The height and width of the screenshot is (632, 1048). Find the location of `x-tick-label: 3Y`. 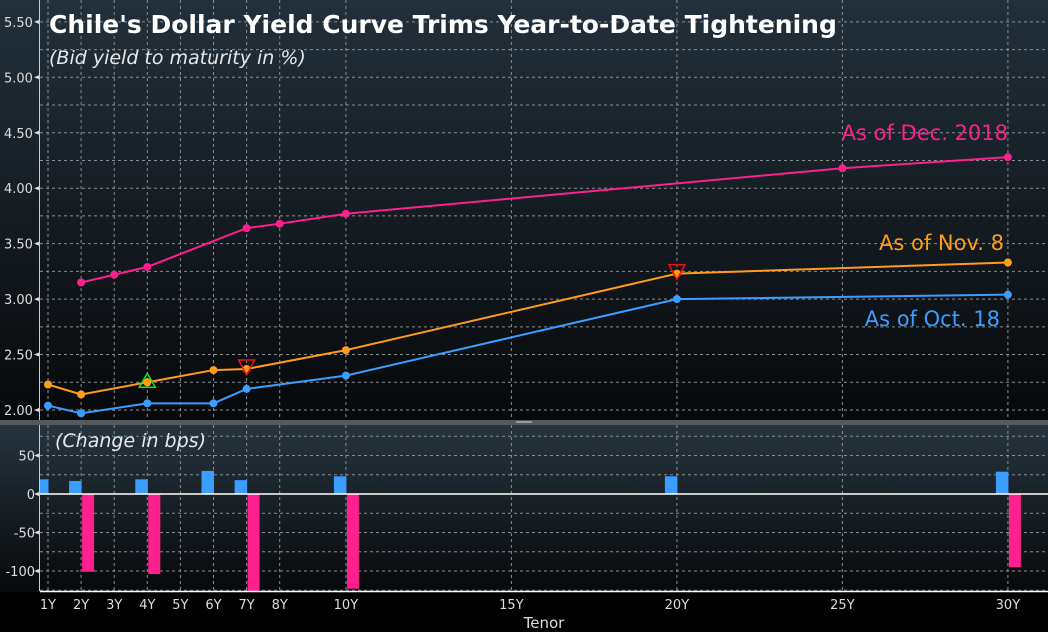

x-tick-label: 3Y is located at coordinates (114, 605).